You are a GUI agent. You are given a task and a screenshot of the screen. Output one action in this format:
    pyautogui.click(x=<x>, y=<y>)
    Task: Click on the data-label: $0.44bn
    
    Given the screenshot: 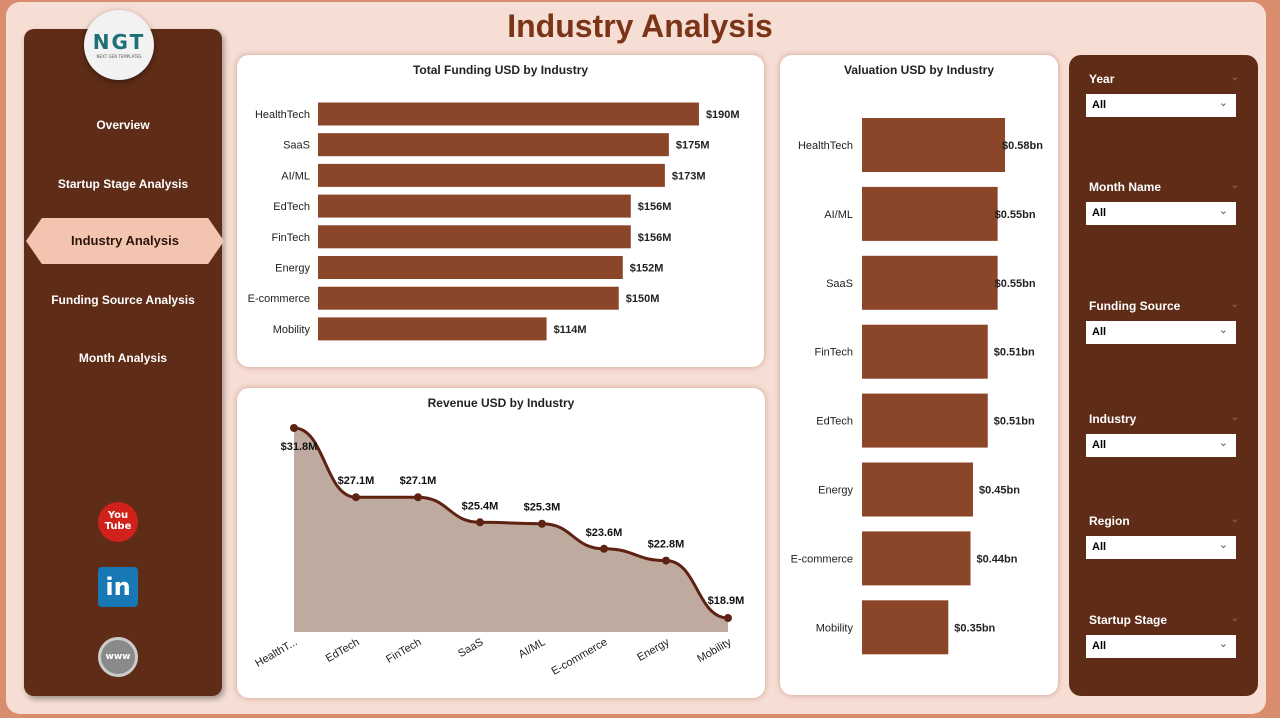 What is the action you would take?
    pyautogui.click(x=997, y=559)
    